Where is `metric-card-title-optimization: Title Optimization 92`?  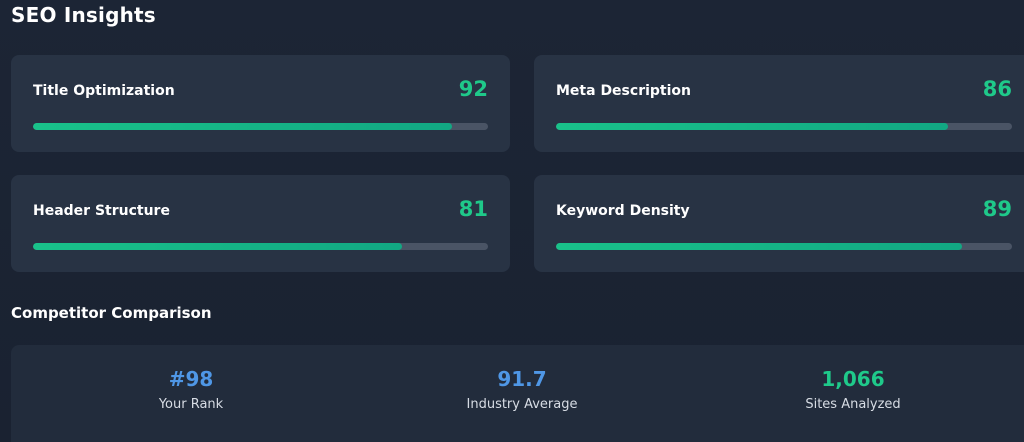 metric-card-title-optimization: Title Optimization 92 is located at coordinates (260, 103).